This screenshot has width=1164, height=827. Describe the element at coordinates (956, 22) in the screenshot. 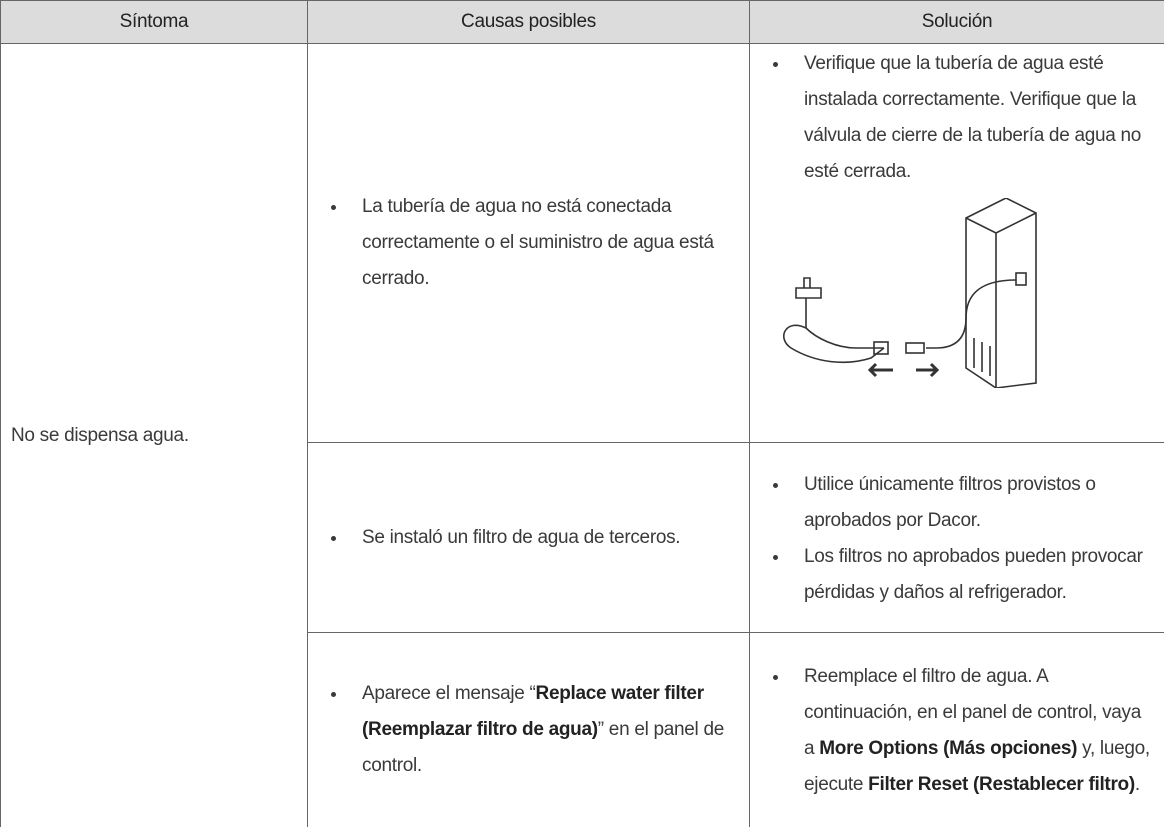

I see `header-cell: Solución` at that location.